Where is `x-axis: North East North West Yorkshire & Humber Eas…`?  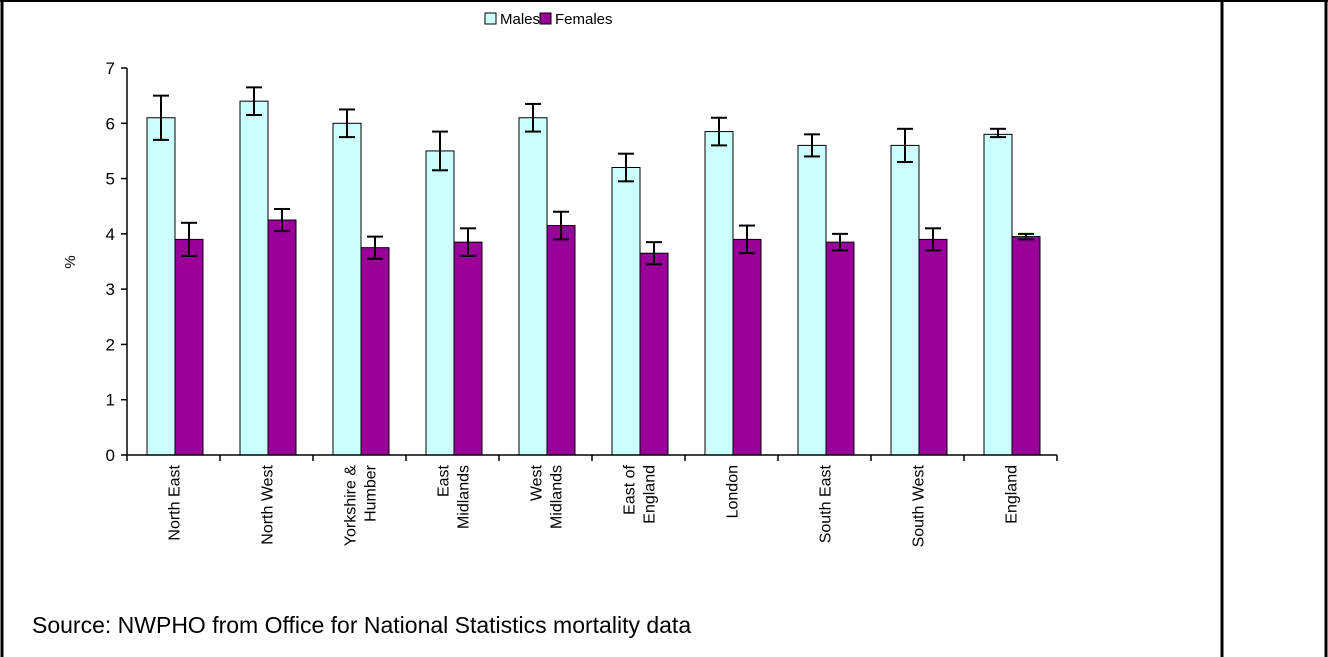
x-axis: North East North West Yorkshire & Humber Eas… is located at coordinates (592, 500).